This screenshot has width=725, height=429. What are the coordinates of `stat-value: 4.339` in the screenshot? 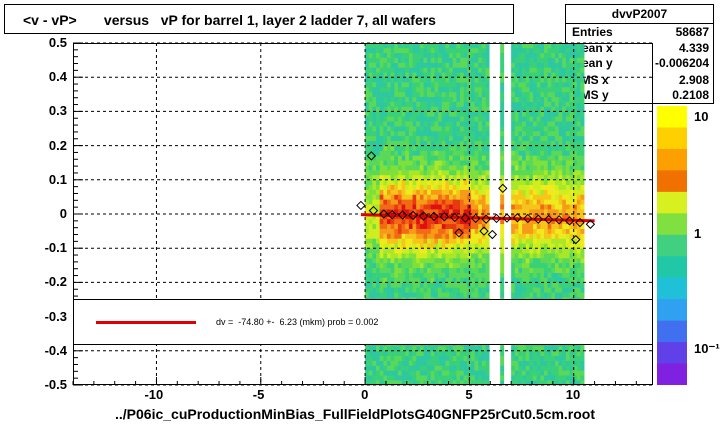 It's located at (693, 48).